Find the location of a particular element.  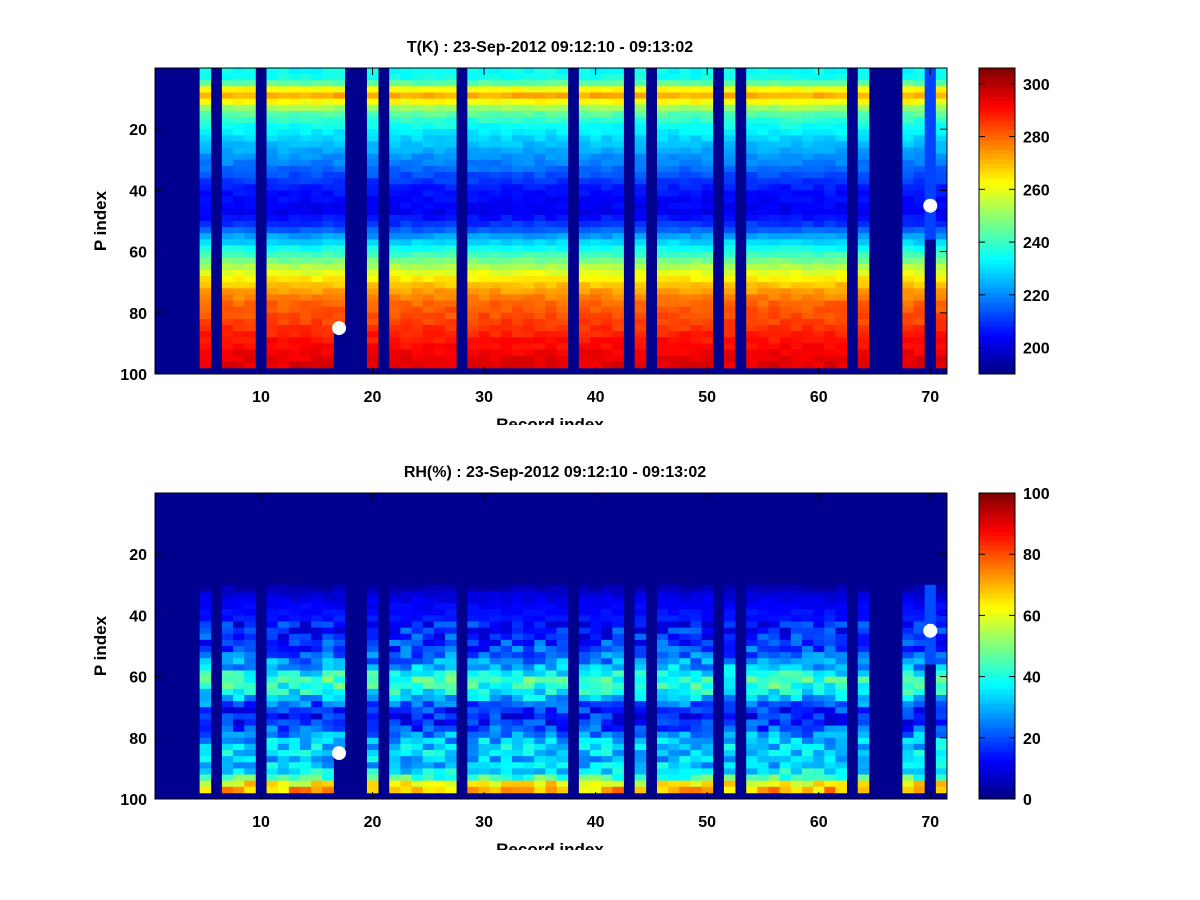

y-tick-label: 20 is located at coordinates (138, 130).